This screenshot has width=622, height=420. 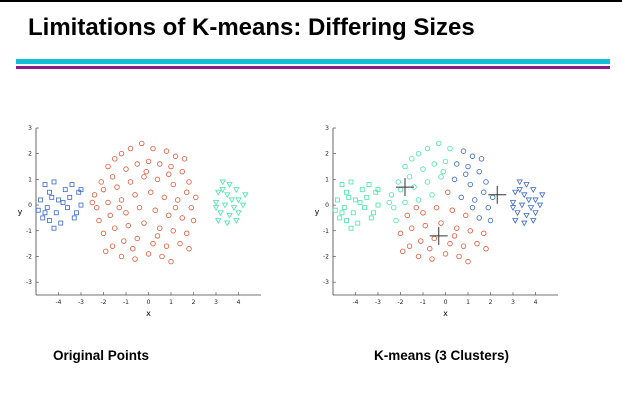 I want to click on x-tick-label: 3, so click(x=216, y=302).